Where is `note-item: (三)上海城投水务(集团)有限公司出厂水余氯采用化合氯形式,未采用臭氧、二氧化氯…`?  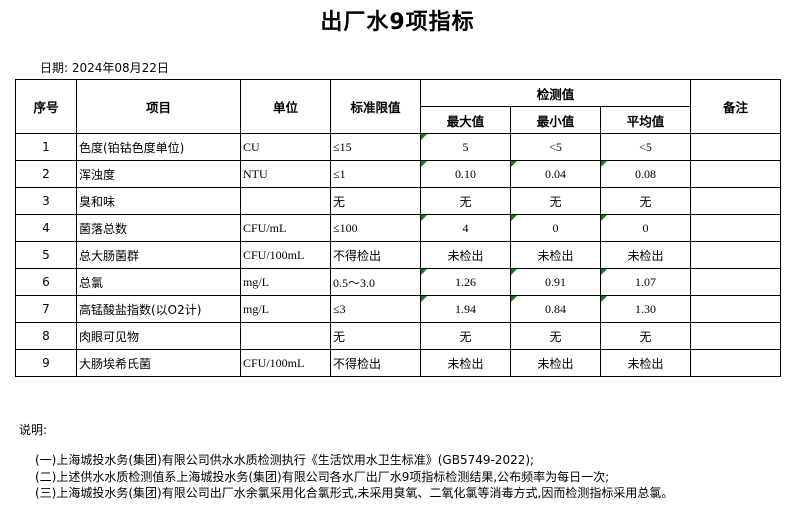 note-item: (三)上海城投水务(集团)有限公司出厂水余氯采用化合氯形式,未采用臭氧、二氧化氯… is located at coordinates (354, 493).